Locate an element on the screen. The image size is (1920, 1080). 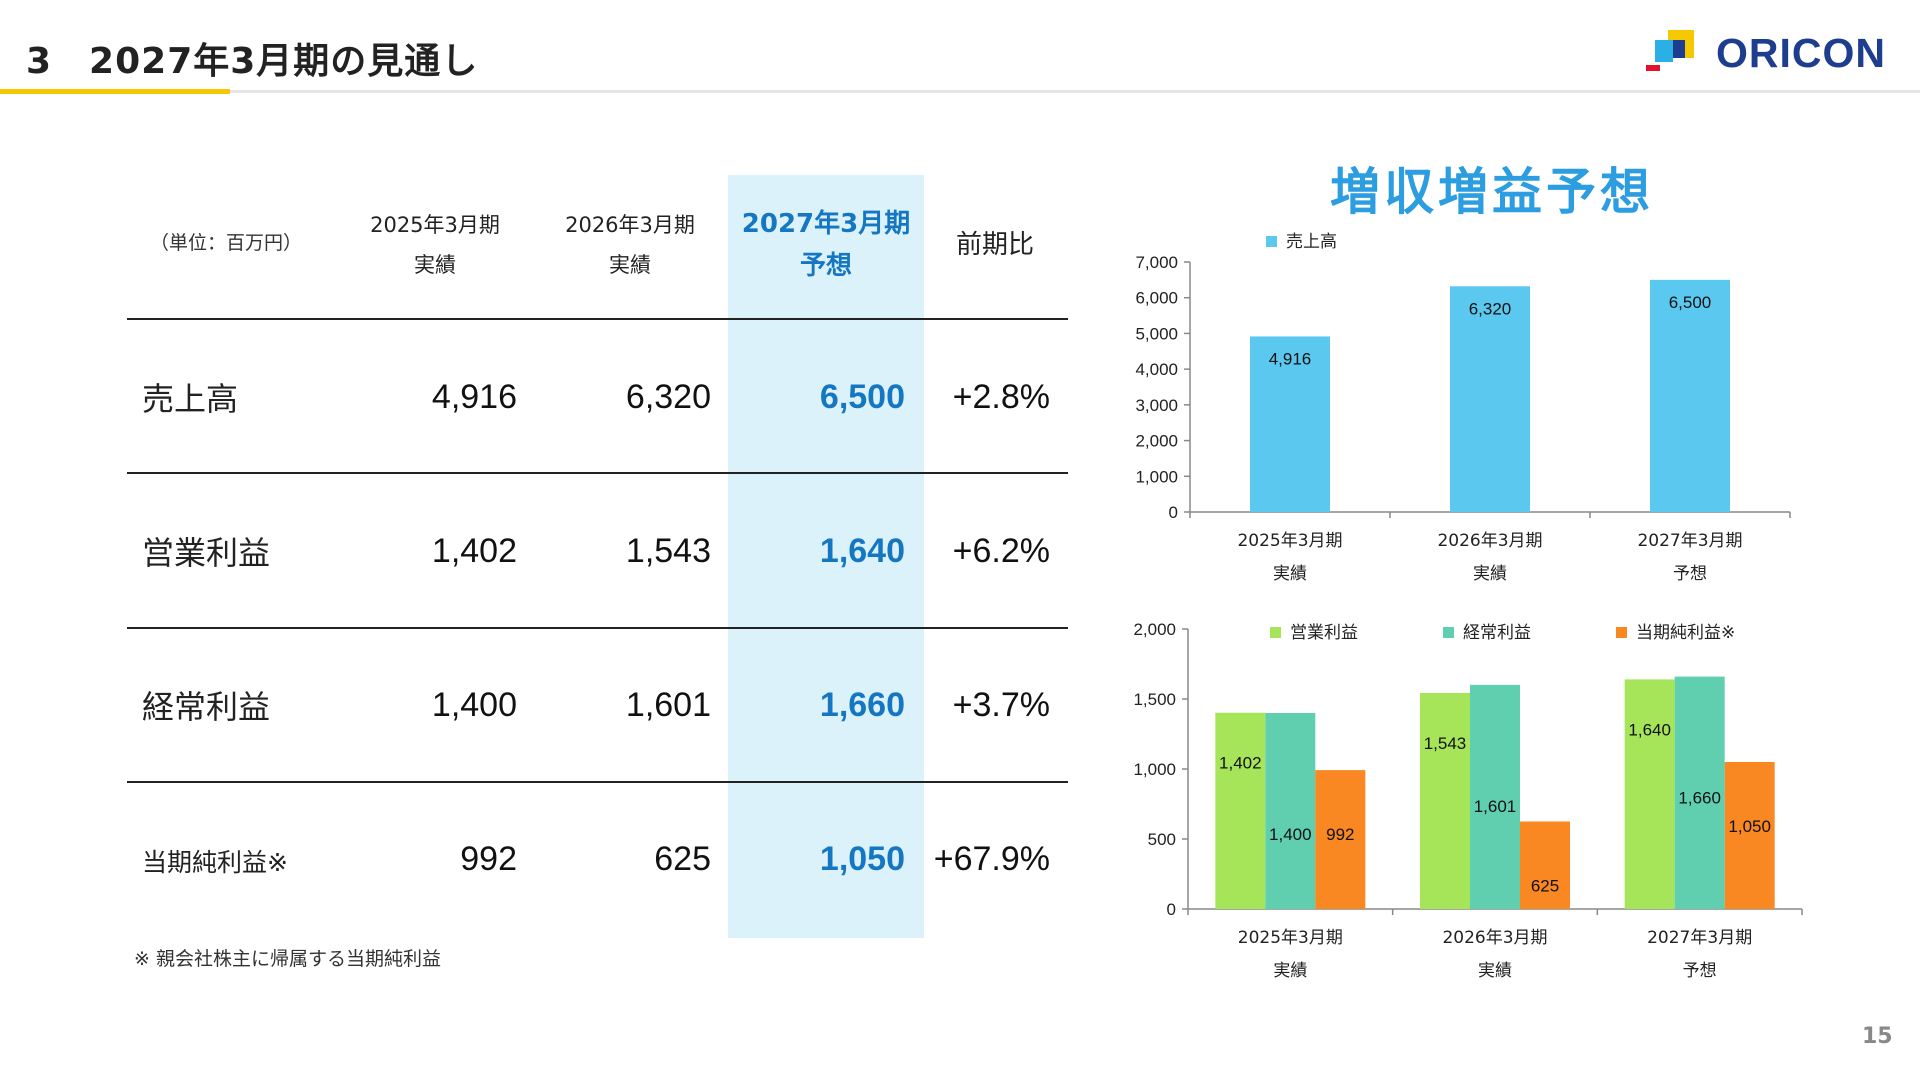
y-tick-label: 5,000 is located at coordinates (1156, 333).